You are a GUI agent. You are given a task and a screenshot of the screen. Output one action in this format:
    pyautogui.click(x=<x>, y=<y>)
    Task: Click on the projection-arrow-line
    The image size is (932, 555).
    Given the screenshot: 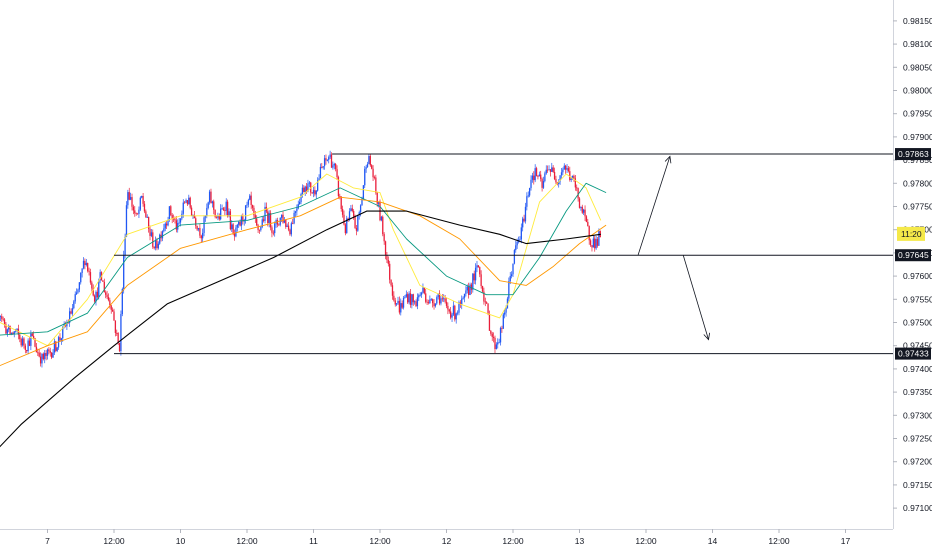 What is the action you would take?
    pyautogui.click(x=654, y=206)
    